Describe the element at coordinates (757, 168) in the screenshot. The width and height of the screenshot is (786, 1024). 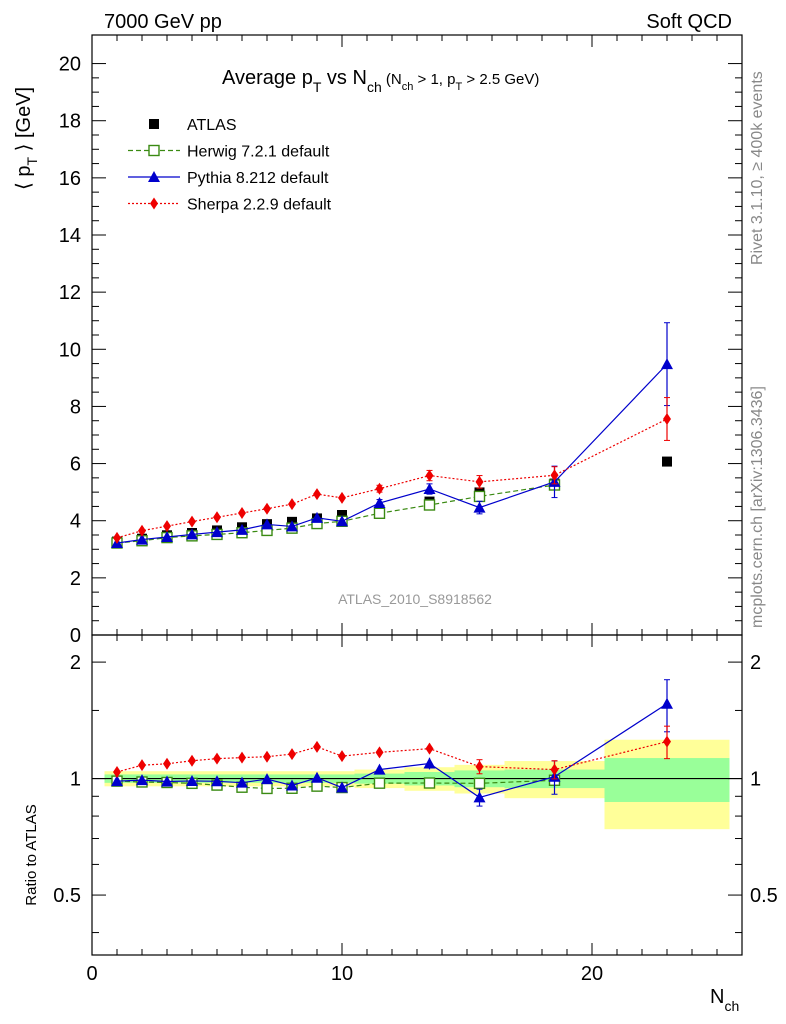
I see `rivet-label: Rivet 3.1.10, ≥ 400k events` at that location.